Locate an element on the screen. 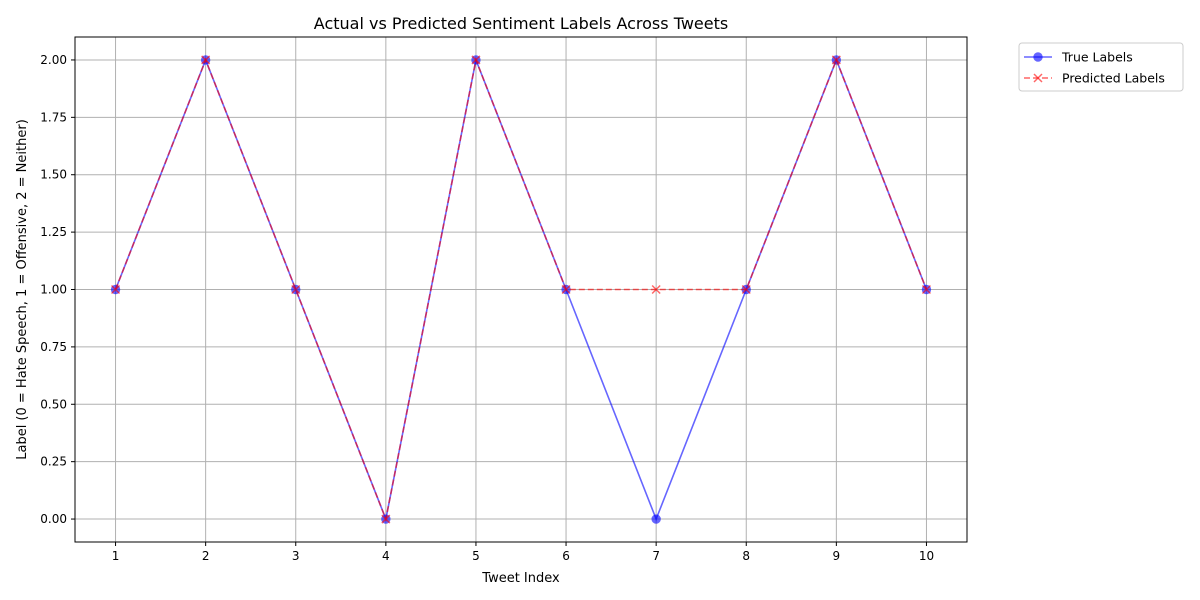 The width and height of the screenshot is (1200, 600). legend-label: Predicted Labels is located at coordinates (1113, 78).